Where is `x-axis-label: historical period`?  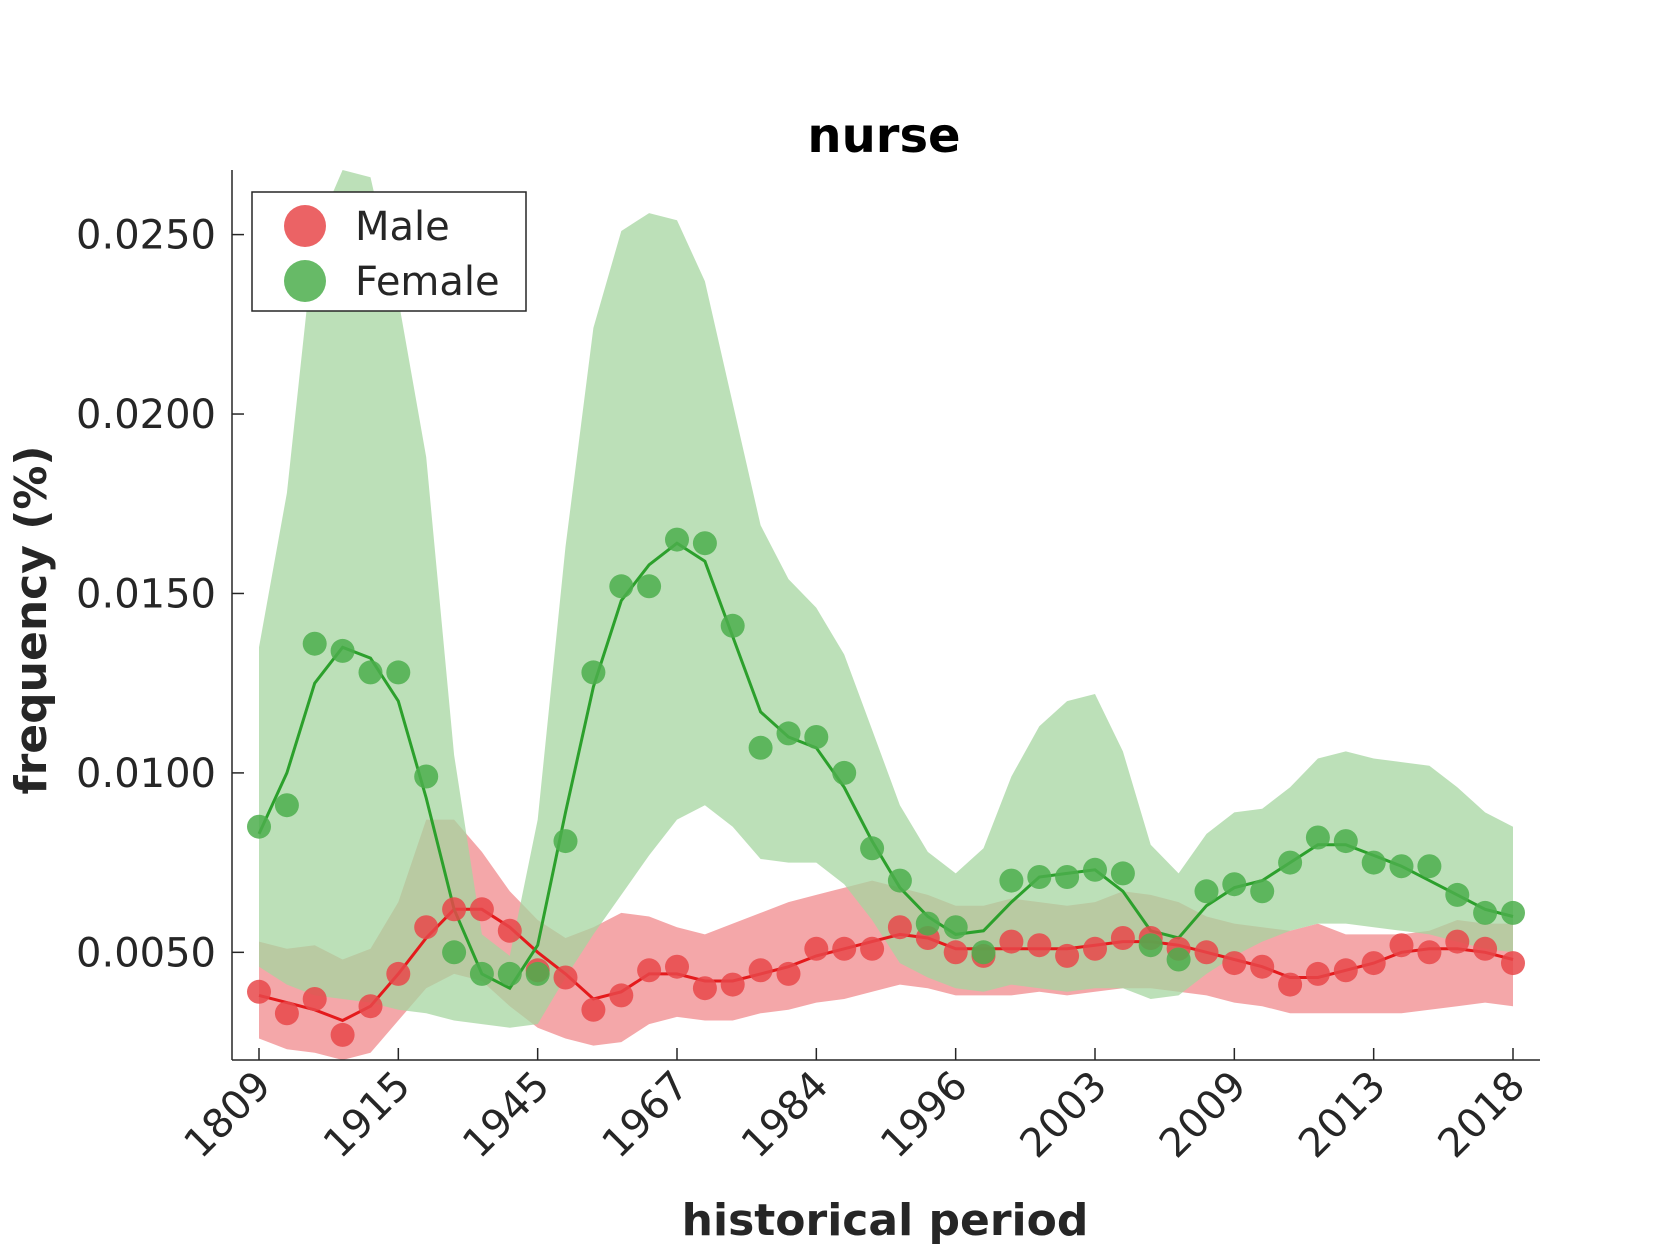 x-axis-label: historical period is located at coordinates (885, 1220).